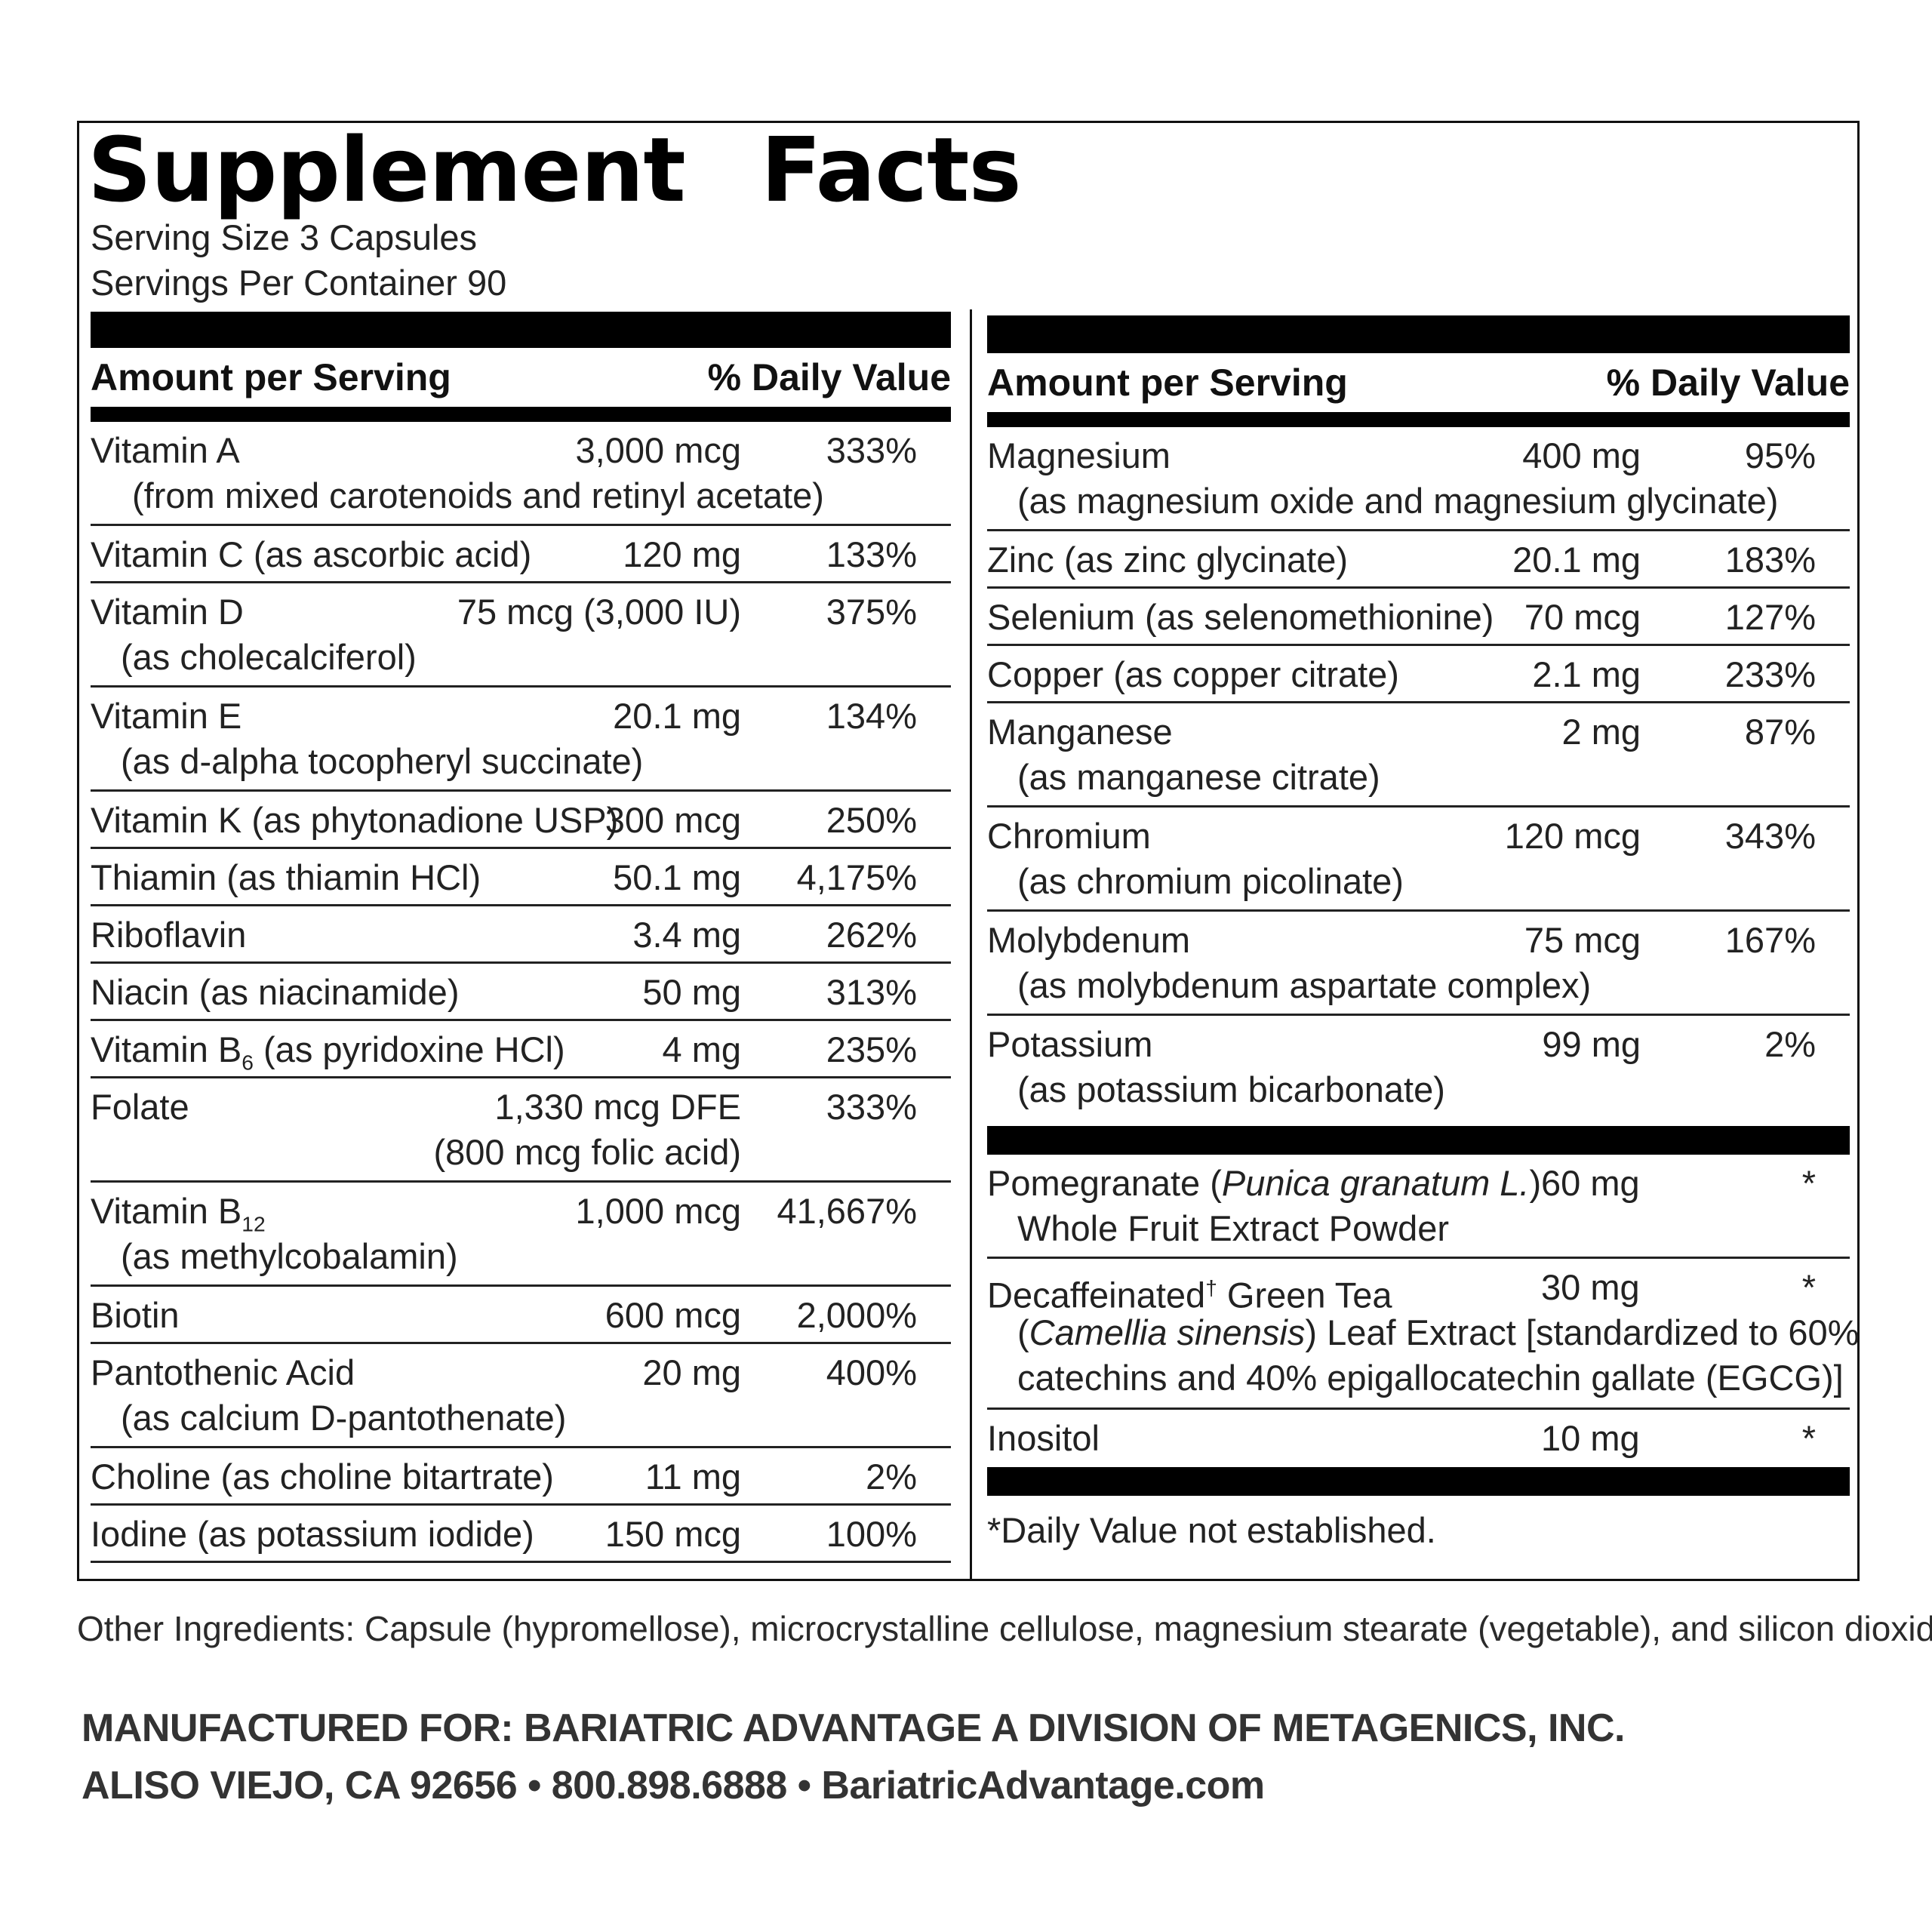  I want to click on nutrient-dv: 235%, so click(871, 1049).